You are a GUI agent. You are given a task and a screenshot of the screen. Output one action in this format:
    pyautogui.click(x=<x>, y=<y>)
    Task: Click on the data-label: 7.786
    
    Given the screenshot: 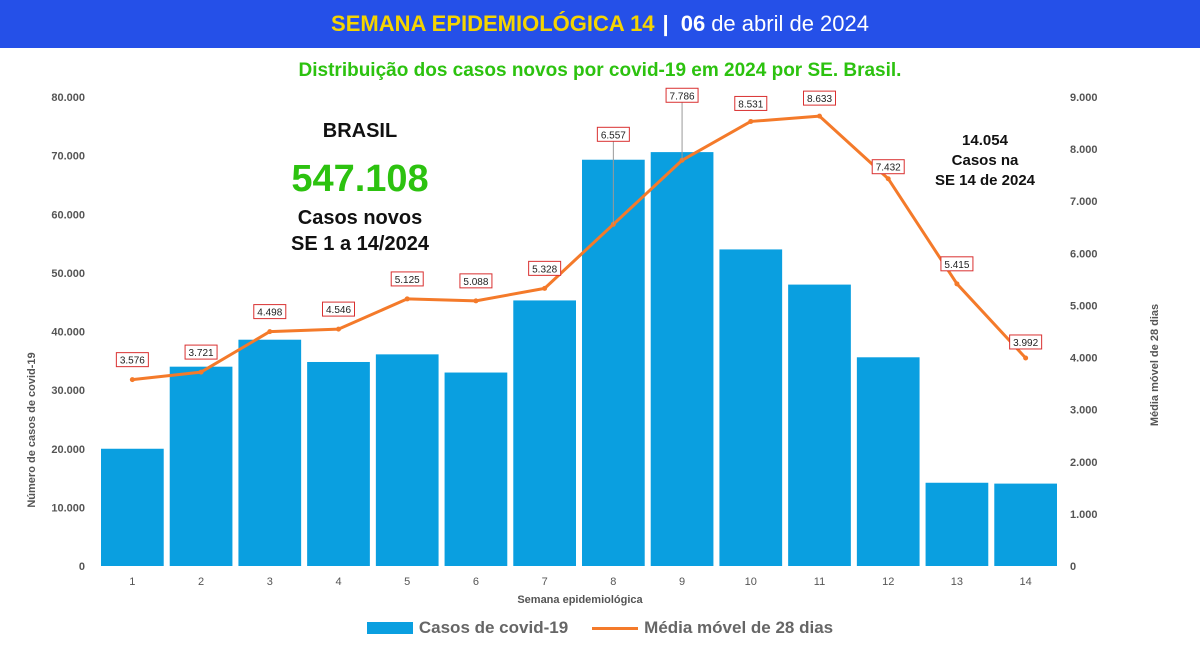 What is the action you would take?
    pyautogui.click(x=682, y=96)
    